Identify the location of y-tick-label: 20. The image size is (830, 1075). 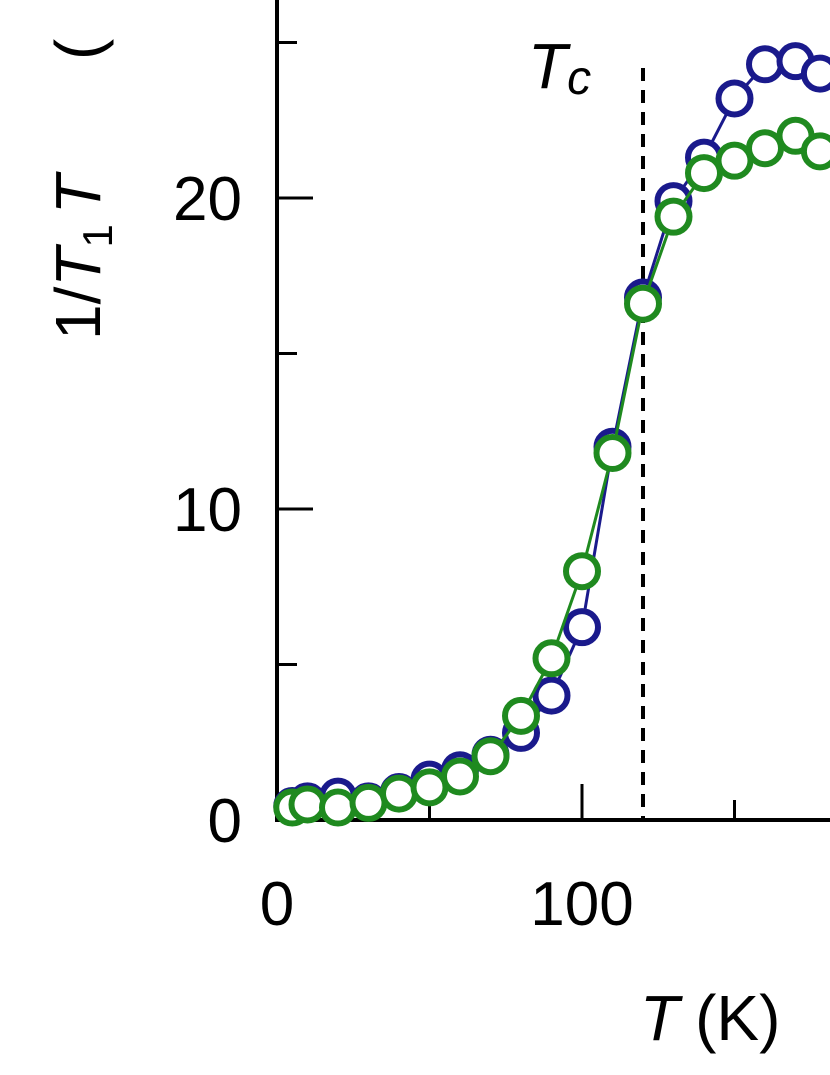
(207, 199).